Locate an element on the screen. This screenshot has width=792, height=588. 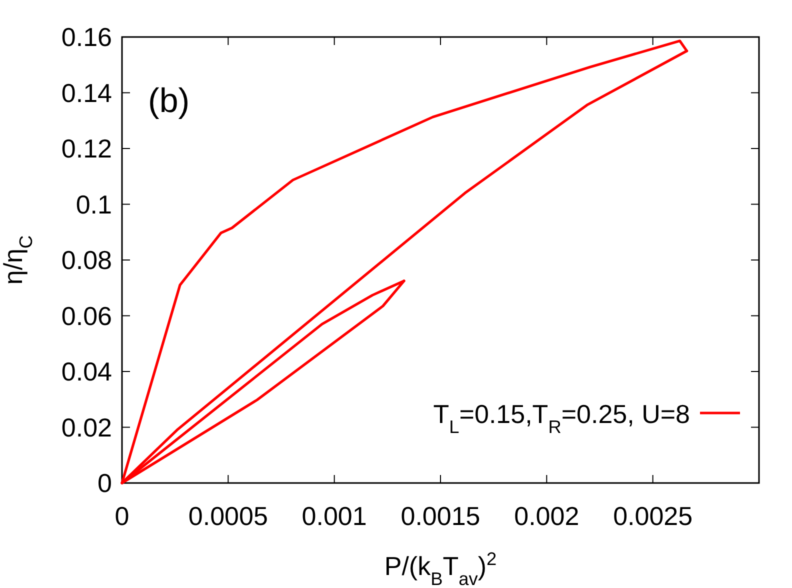
y-tick-label: 0.06 is located at coordinates (86, 315).